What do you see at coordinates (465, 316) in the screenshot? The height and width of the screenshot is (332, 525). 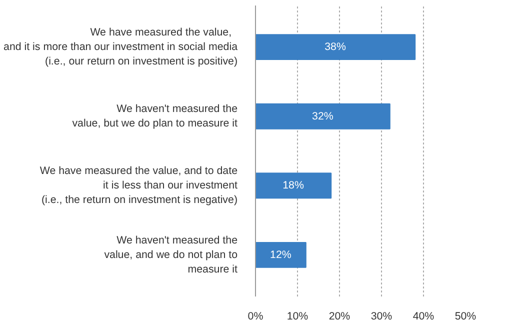 I see `x-tick-label: 50%` at bounding box center [465, 316].